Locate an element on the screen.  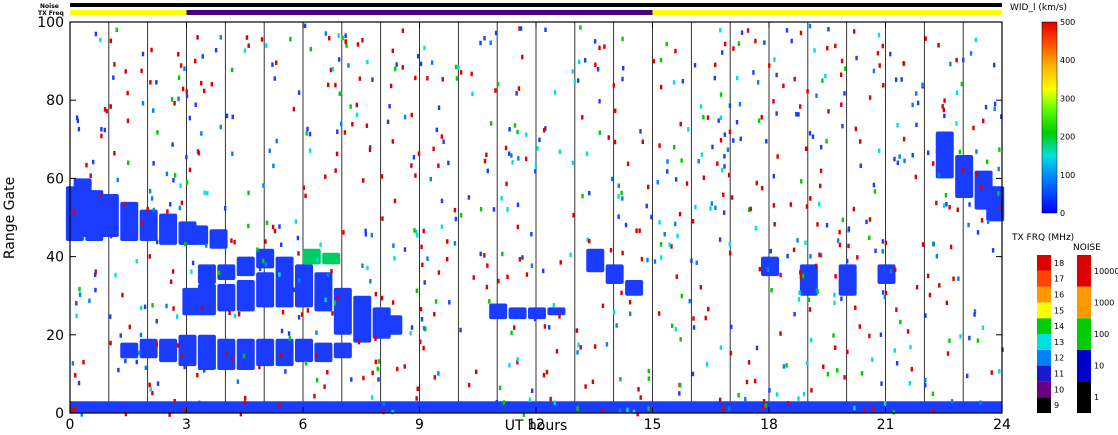
txfreq-colorbar-tick: 10 is located at coordinates (1059, 389).